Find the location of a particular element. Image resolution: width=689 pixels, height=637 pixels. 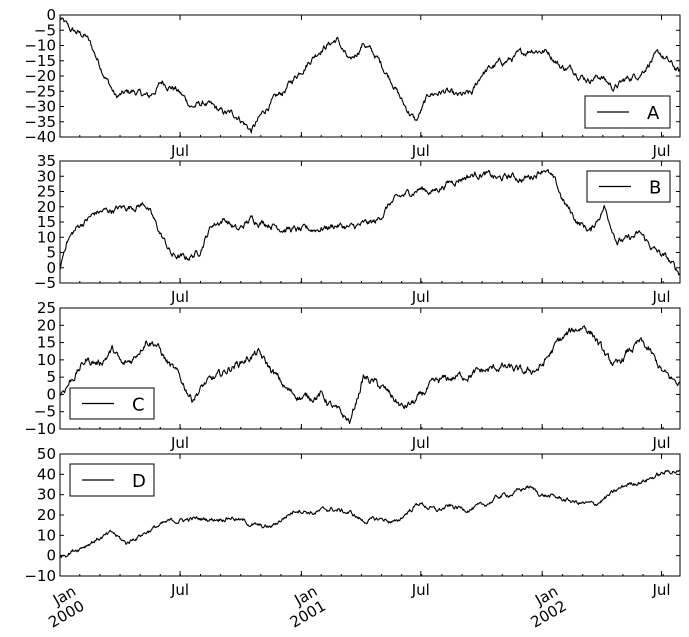

series-D-line is located at coordinates (370, 513).